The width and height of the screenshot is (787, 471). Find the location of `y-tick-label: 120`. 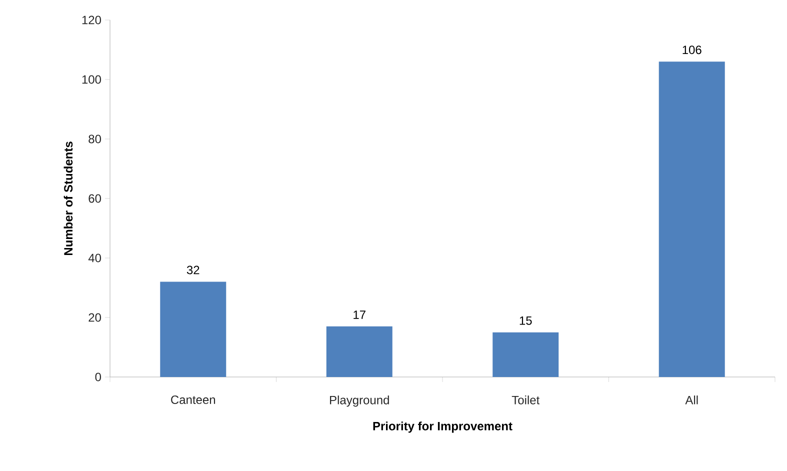

y-tick-label: 120 is located at coordinates (92, 20).